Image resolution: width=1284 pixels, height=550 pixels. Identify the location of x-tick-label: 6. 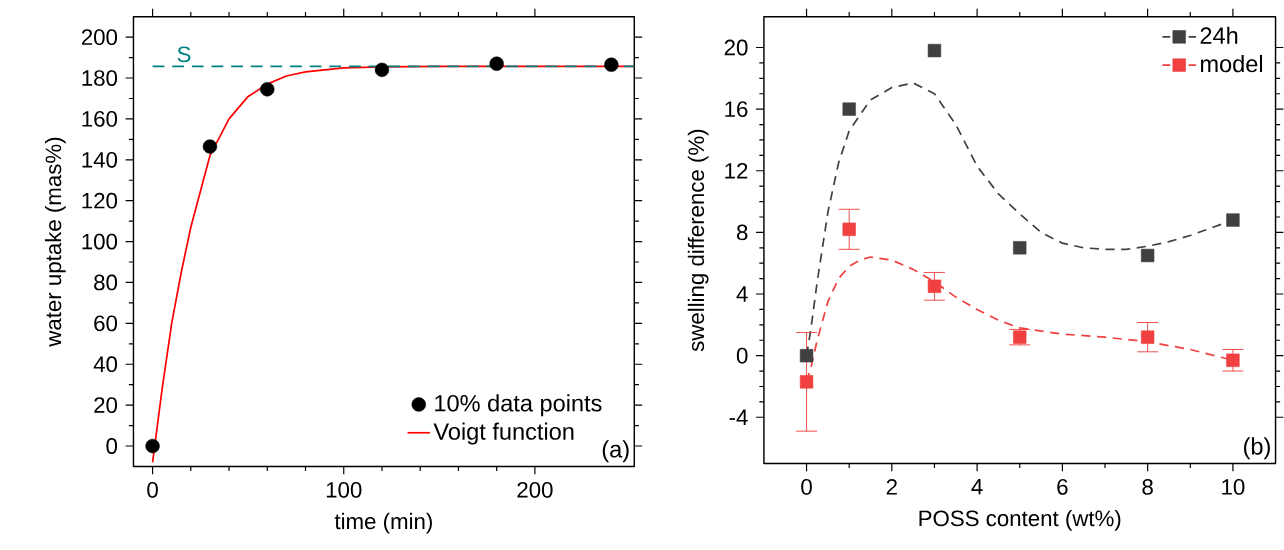
(1062, 487).